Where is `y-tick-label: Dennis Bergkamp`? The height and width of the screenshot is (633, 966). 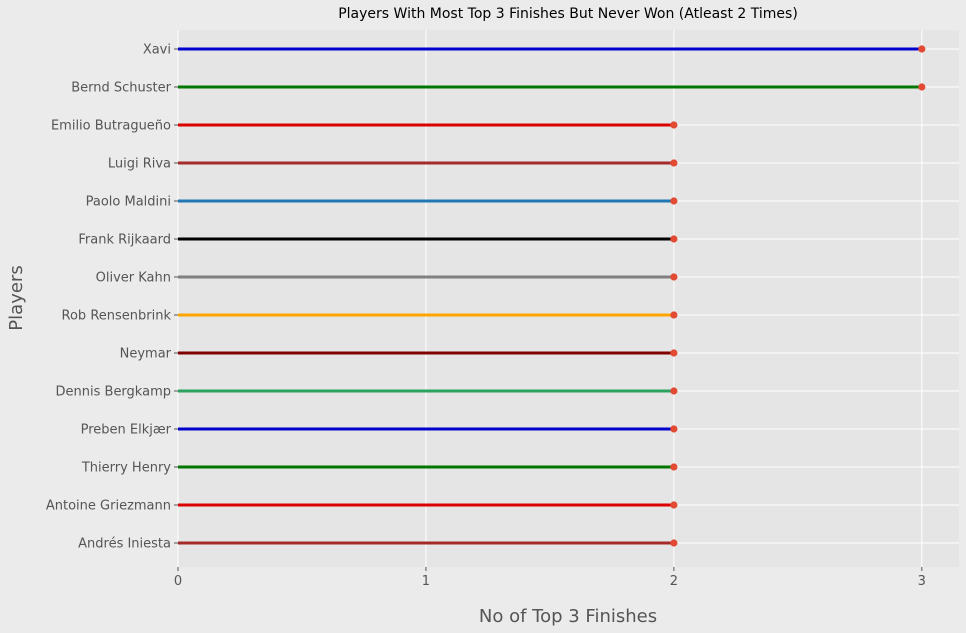
y-tick-label: Dennis Bergkamp is located at coordinates (113, 392).